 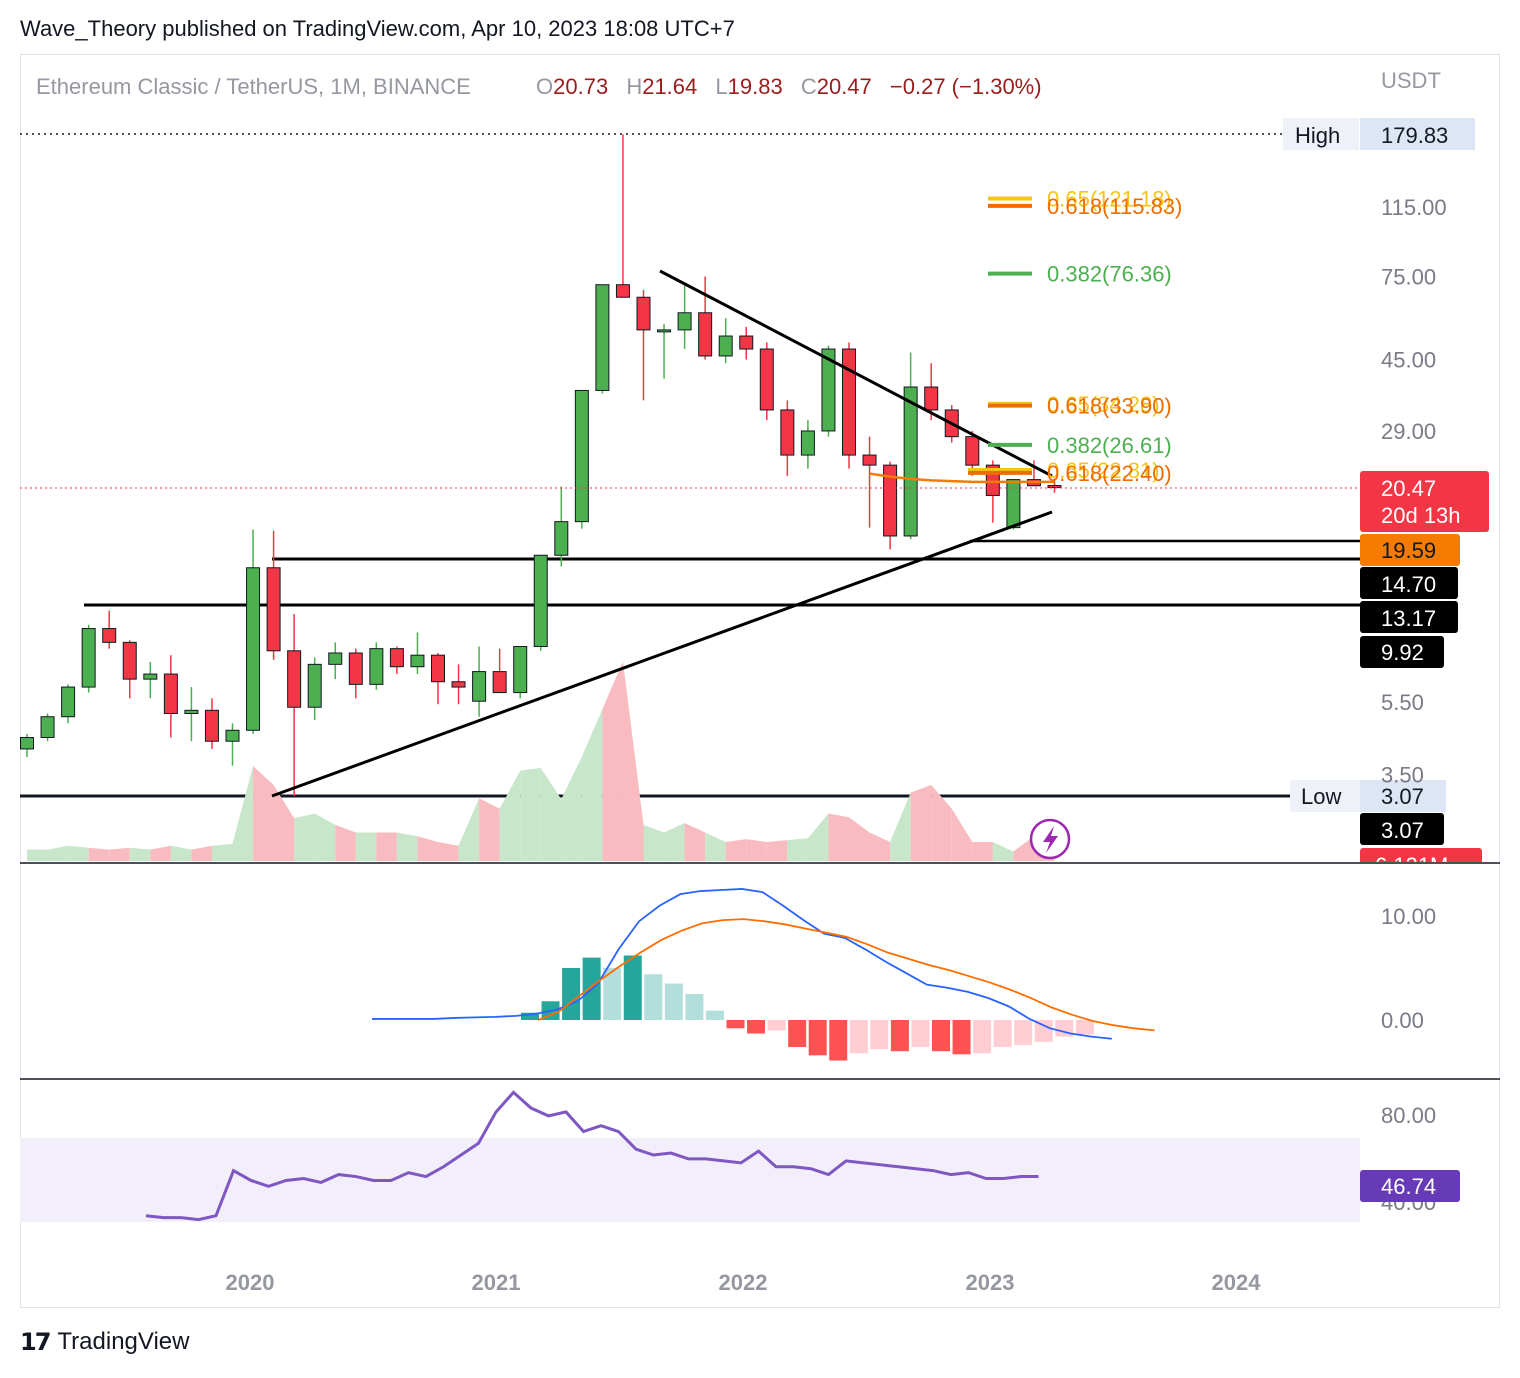 I want to click on flash-icon, so click(x=1050, y=839).